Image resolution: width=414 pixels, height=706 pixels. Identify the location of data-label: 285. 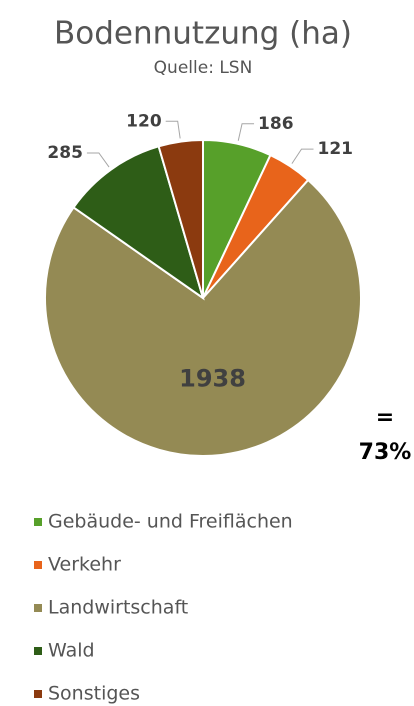
(65, 153).